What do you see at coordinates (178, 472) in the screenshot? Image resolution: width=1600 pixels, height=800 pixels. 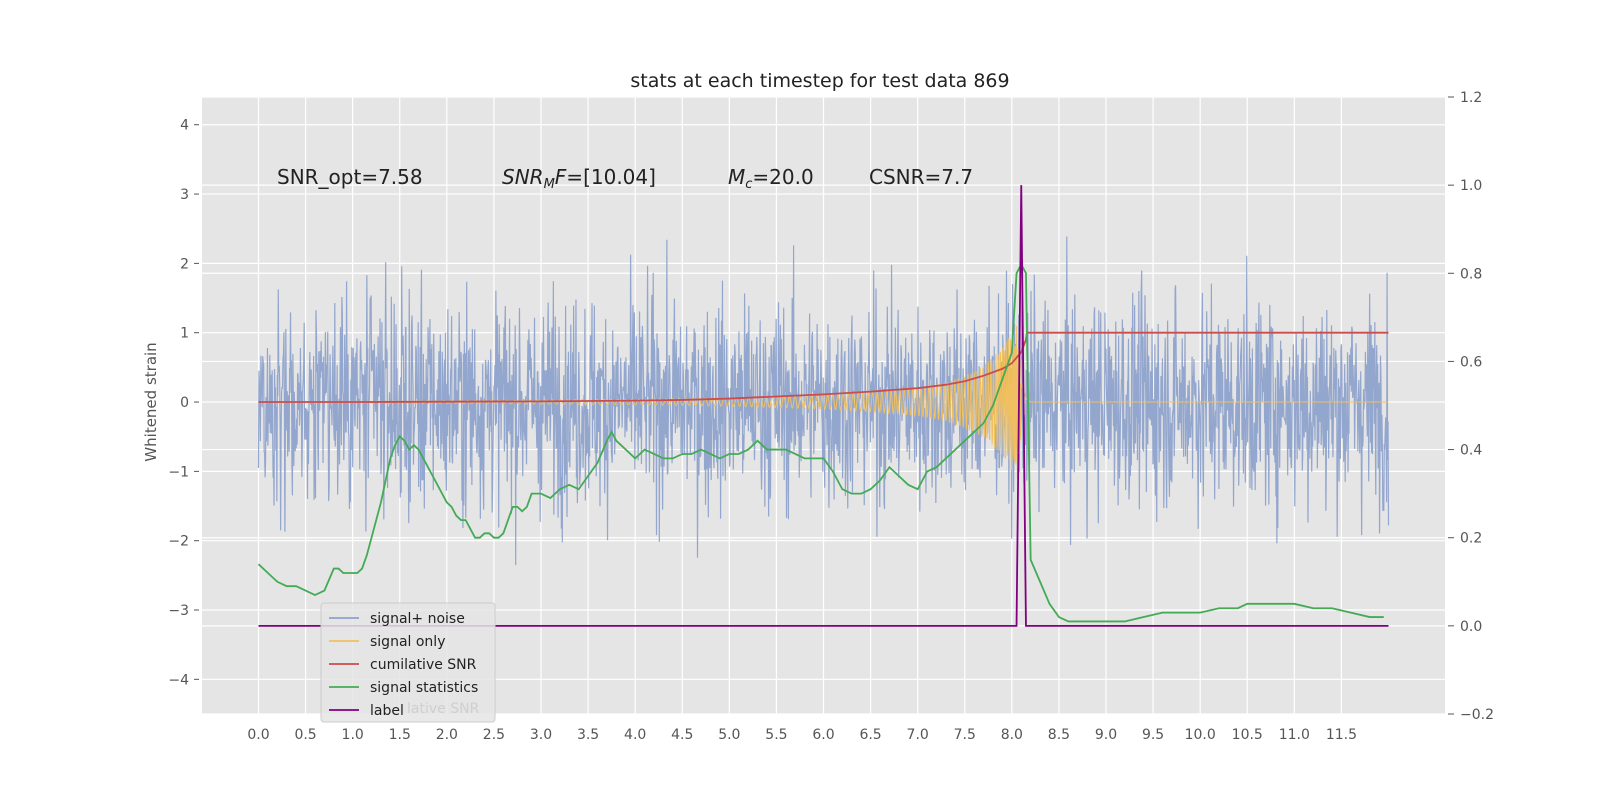 I see `y-tick-label: −1` at bounding box center [178, 472].